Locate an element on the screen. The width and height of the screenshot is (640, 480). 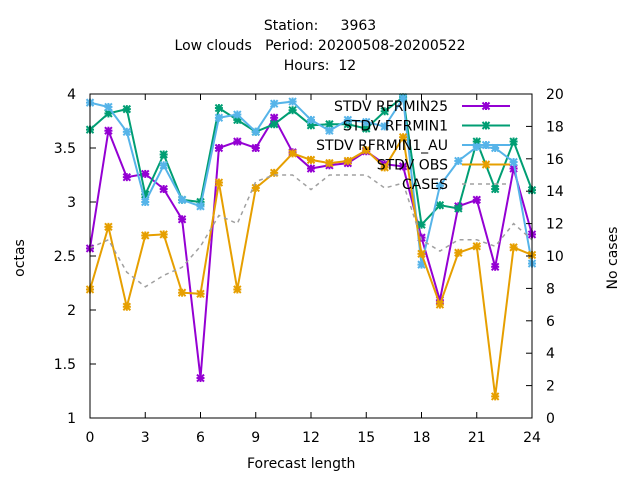
y2-tick-label-4: 8 is located at coordinates (550, 289).